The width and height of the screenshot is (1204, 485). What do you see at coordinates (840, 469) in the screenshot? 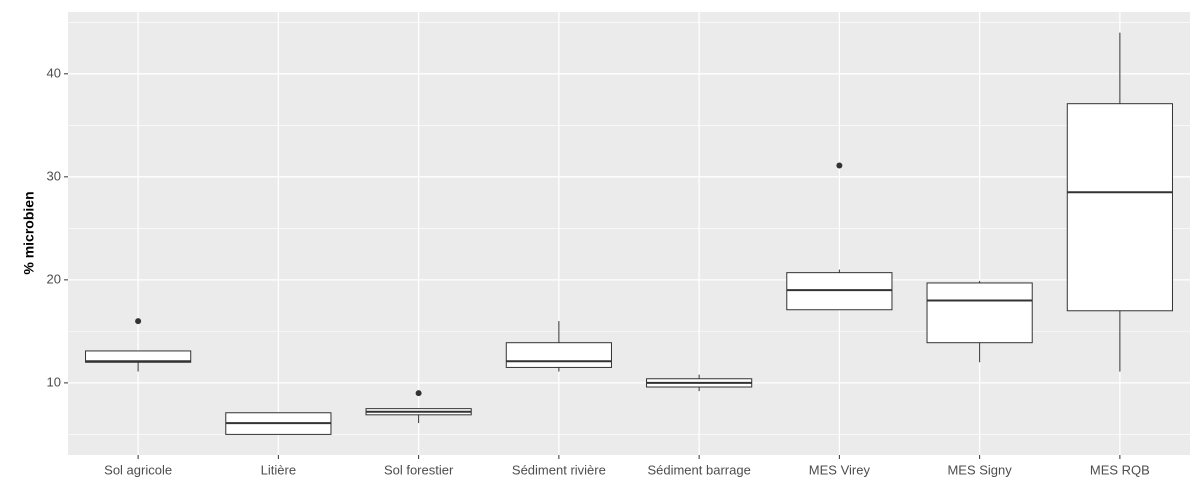
I see `x-tick-label: MES Virey` at bounding box center [840, 469].